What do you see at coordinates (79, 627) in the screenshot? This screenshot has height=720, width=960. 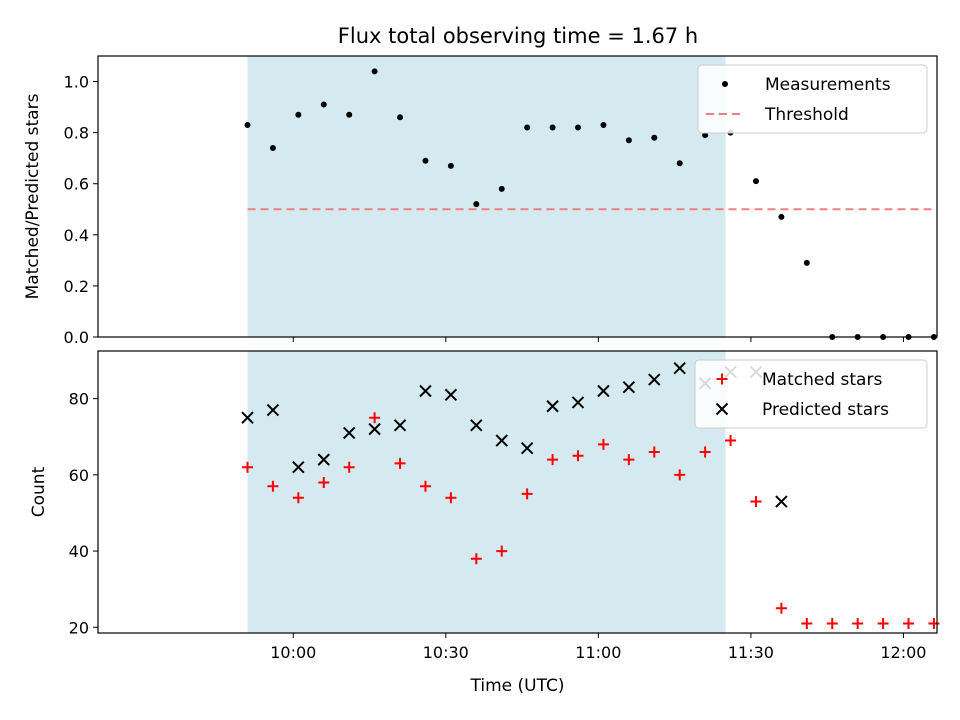 I see `y-tick-label: 20` at bounding box center [79, 627].